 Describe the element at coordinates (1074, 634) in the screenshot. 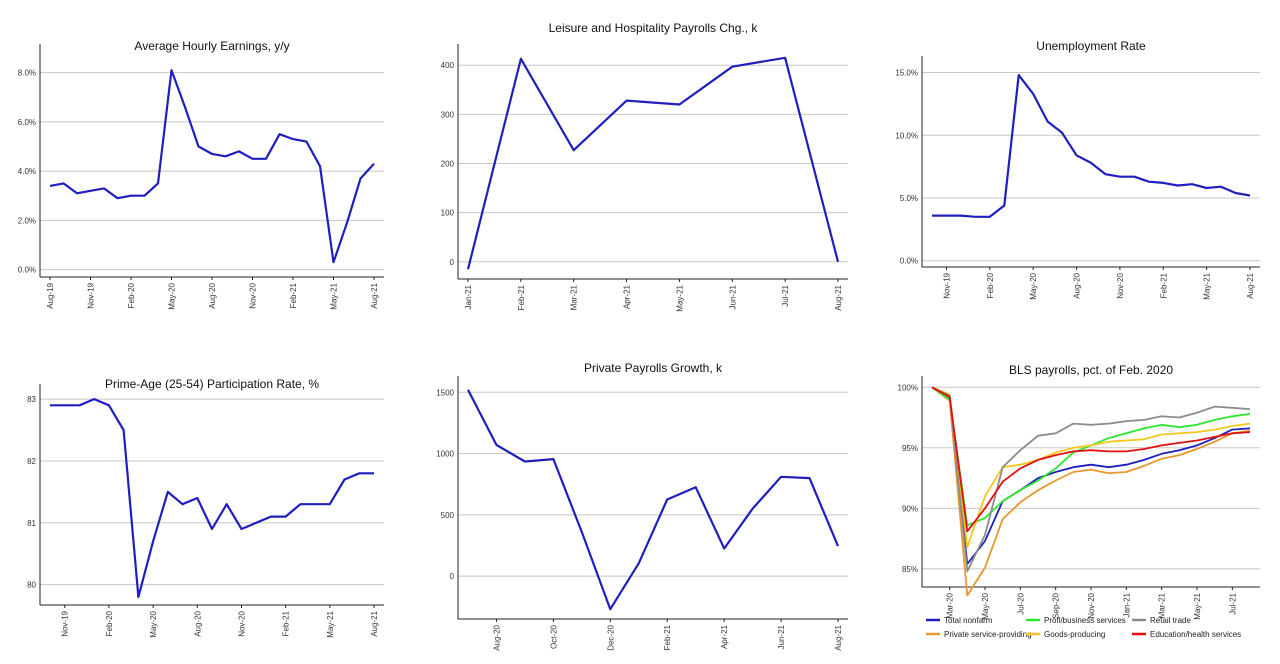

I see `legend-label: Goods-producing` at that location.